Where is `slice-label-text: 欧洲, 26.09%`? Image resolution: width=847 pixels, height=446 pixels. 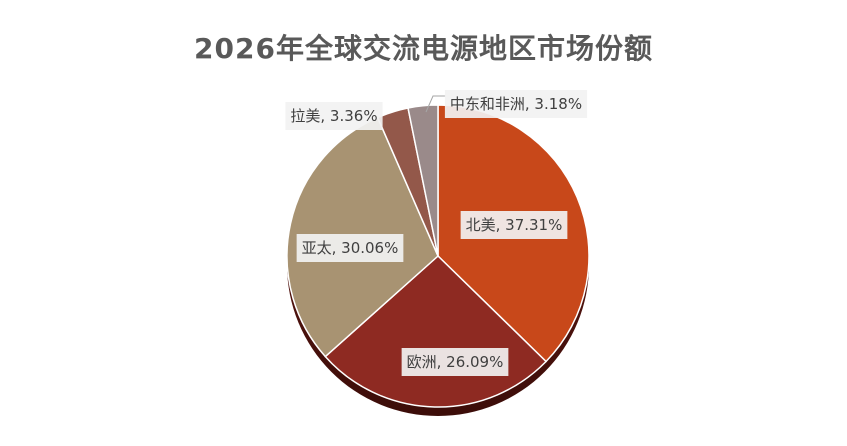
slice-label-text: 欧洲, 26.09% is located at coordinates (455, 362).